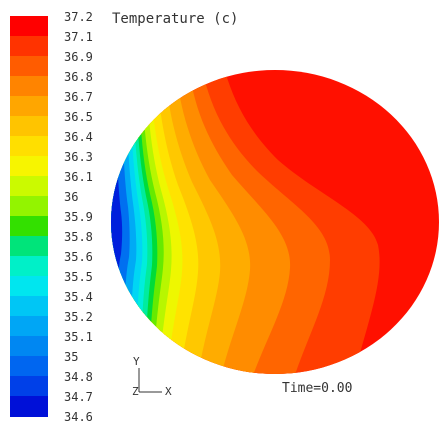 Image resolution: width=439 pixels, height=424 pixels. I want to click on colorbar-tick-label: 37.2, so click(78, 17).